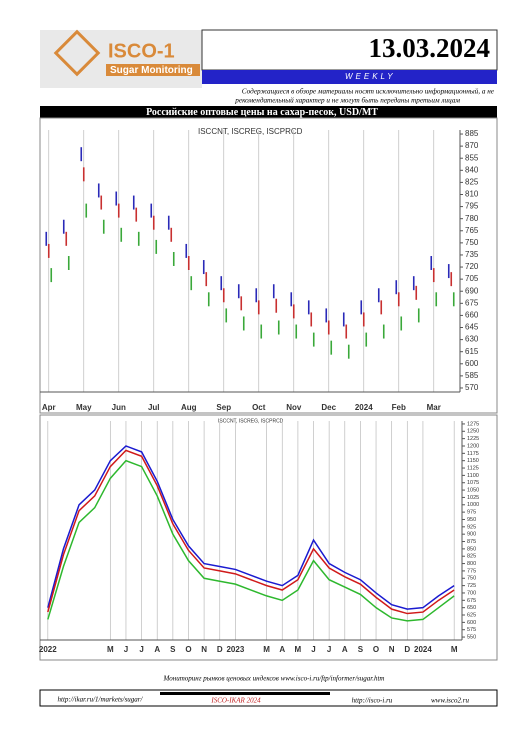  What do you see at coordinates (235, 701) in the screenshot?
I see `copyright: ISCO-IKAR 2024` at bounding box center [235, 701].